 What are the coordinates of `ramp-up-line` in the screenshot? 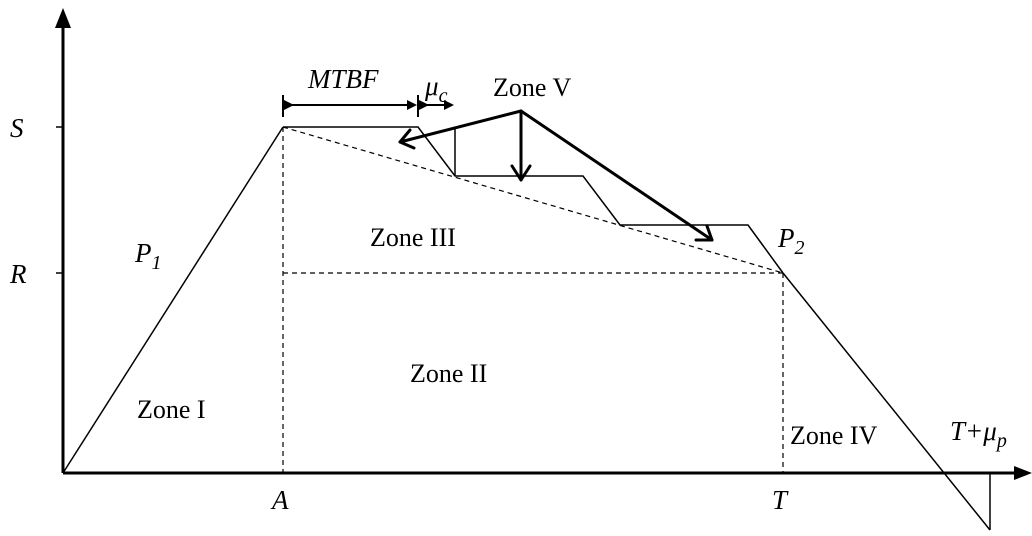 It's located at (173, 300).